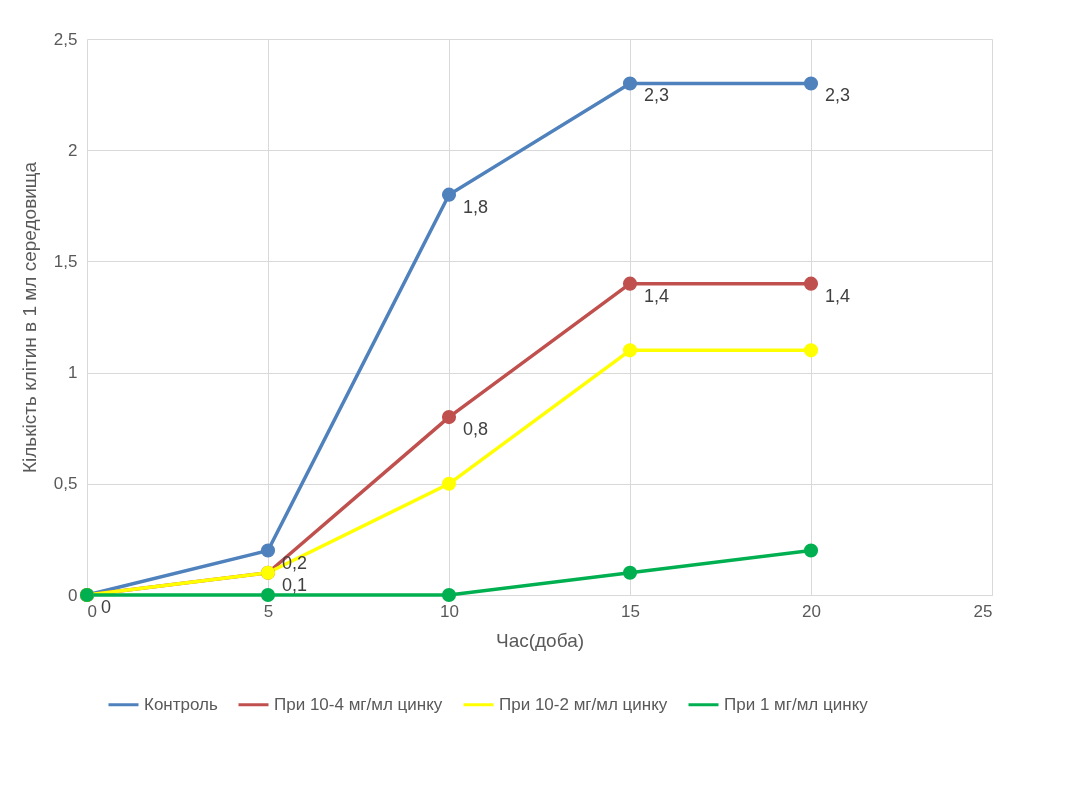  I want to click on y-tick-label: 0,5, so click(65, 484).